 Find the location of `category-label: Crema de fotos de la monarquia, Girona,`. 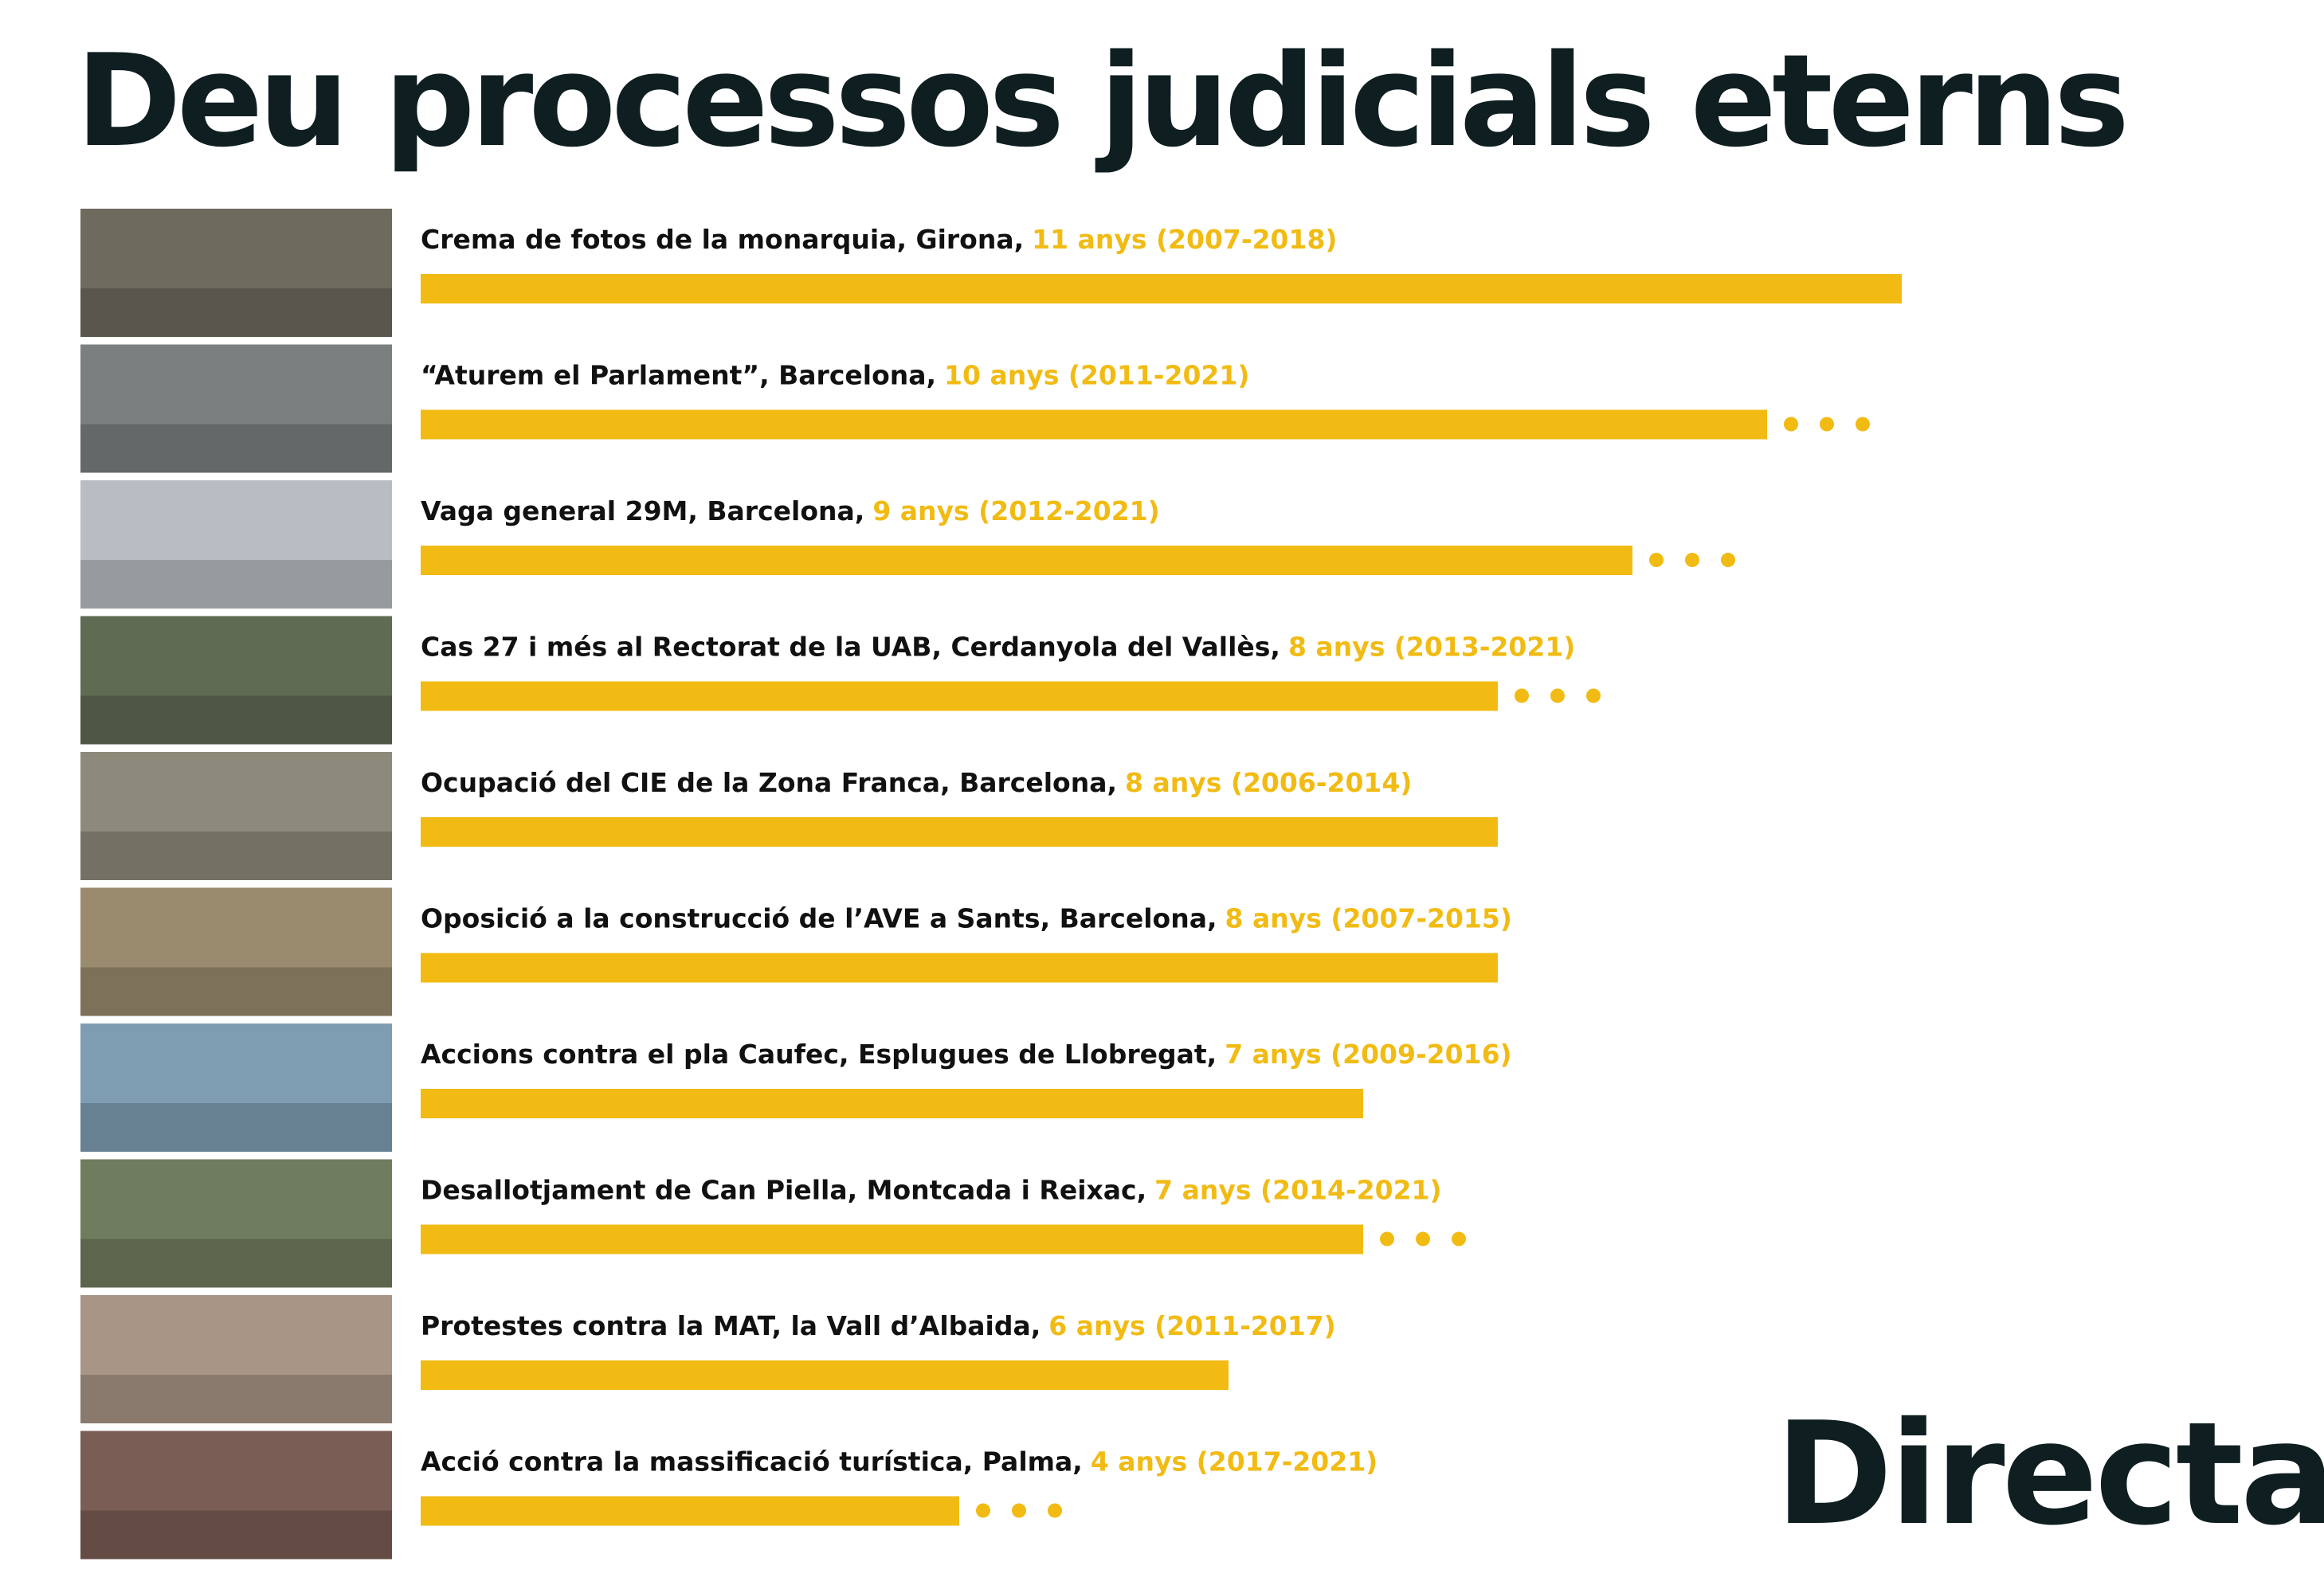

category-label: Crema de fotos de la monarquia, Girona, is located at coordinates (722, 239).